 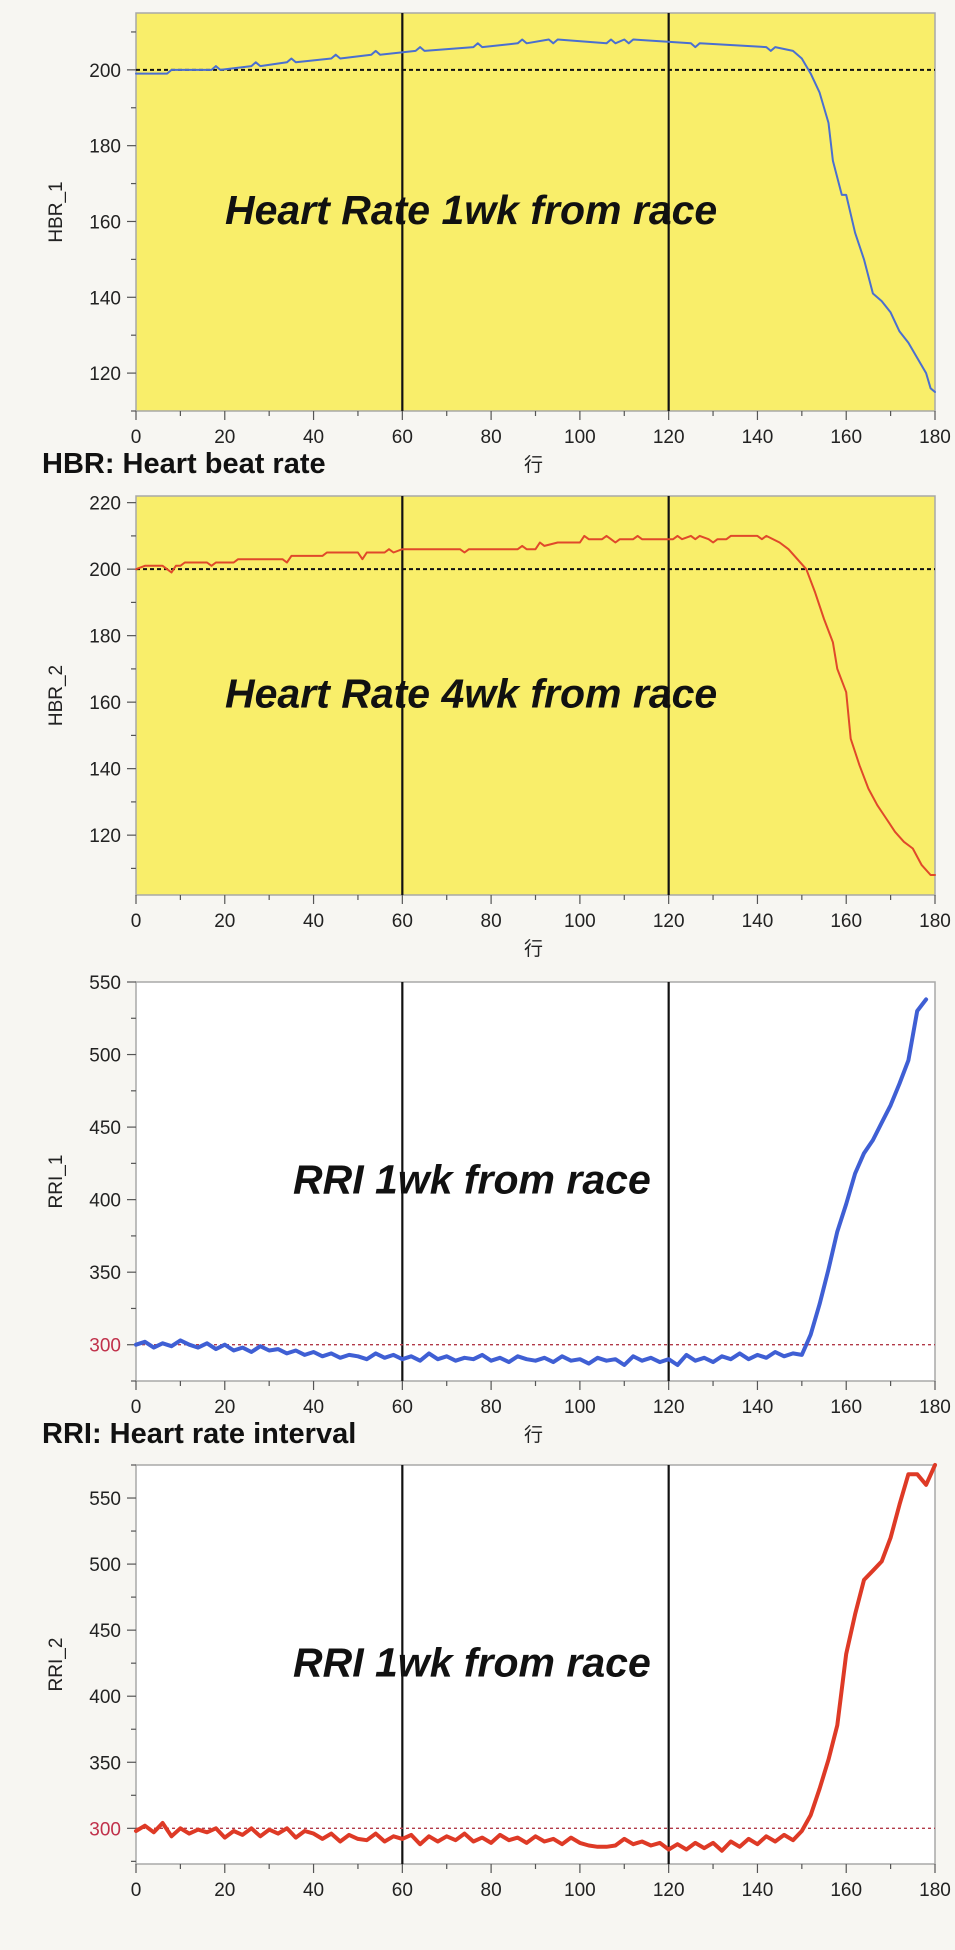 What do you see at coordinates (184, 464) in the screenshot?
I see `hbr-caption: HBR: Heart beat rate` at bounding box center [184, 464].